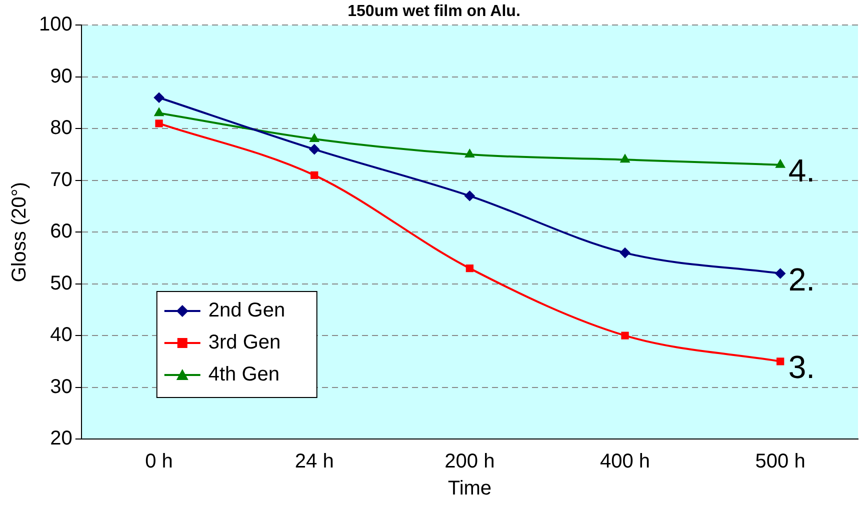 This screenshot has height=505, width=864. What do you see at coordinates (470, 489) in the screenshot?
I see `x-axis-title: Time` at bounding box center [470, 489].